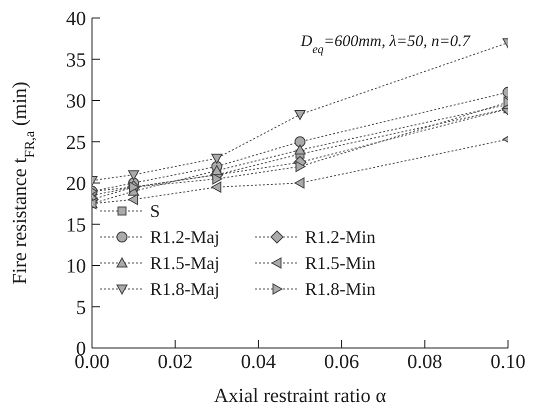  Describe the element at coordinates (175, 362) in the screenshot. I see `x-tick-label: 0.02` at that location.